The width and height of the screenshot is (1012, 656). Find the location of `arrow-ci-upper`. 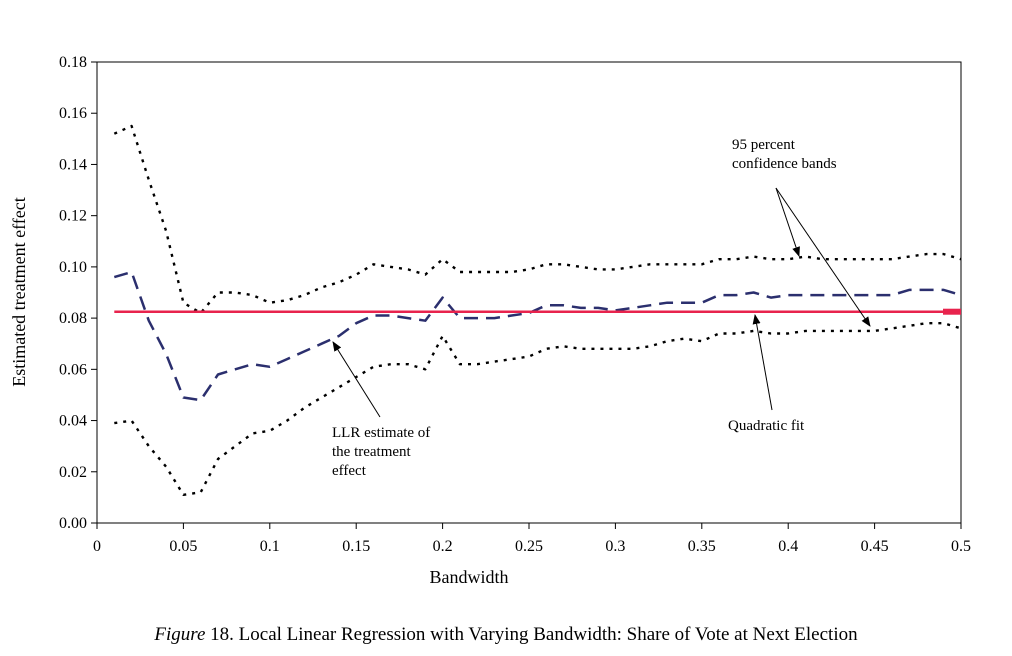

arrow-ci-upper is located at coordinates (787, 222).